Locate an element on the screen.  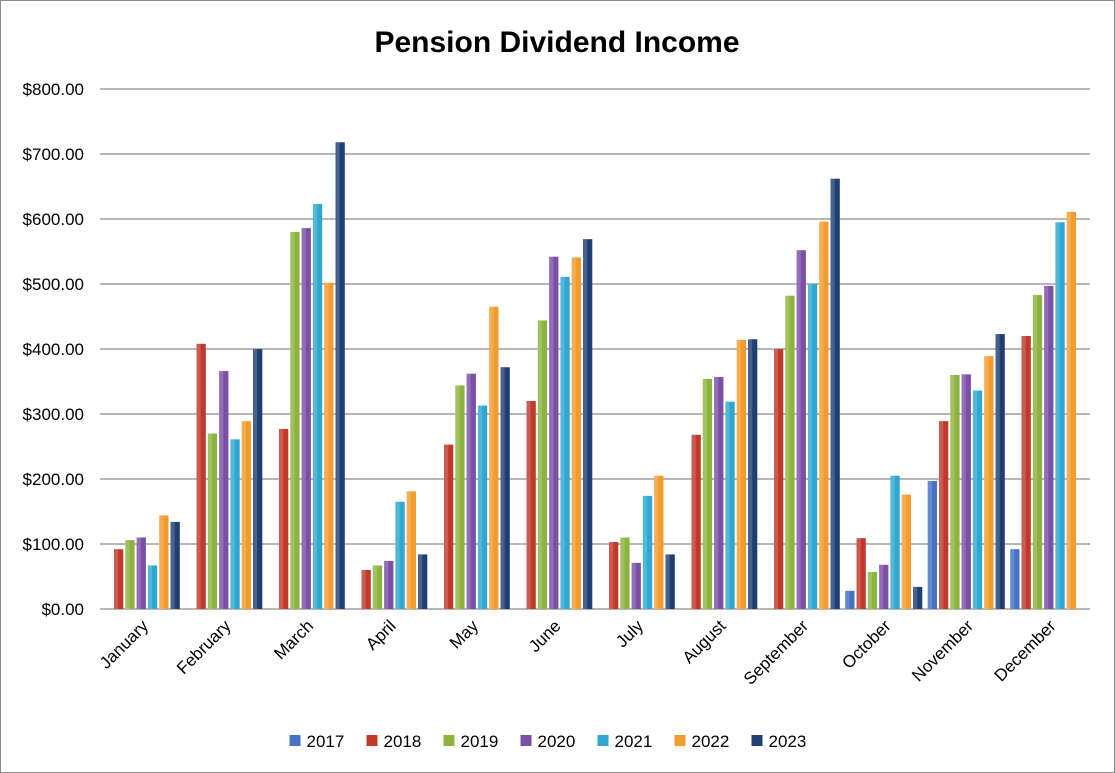
bar-2022-september is located at coordinates (824, 415).